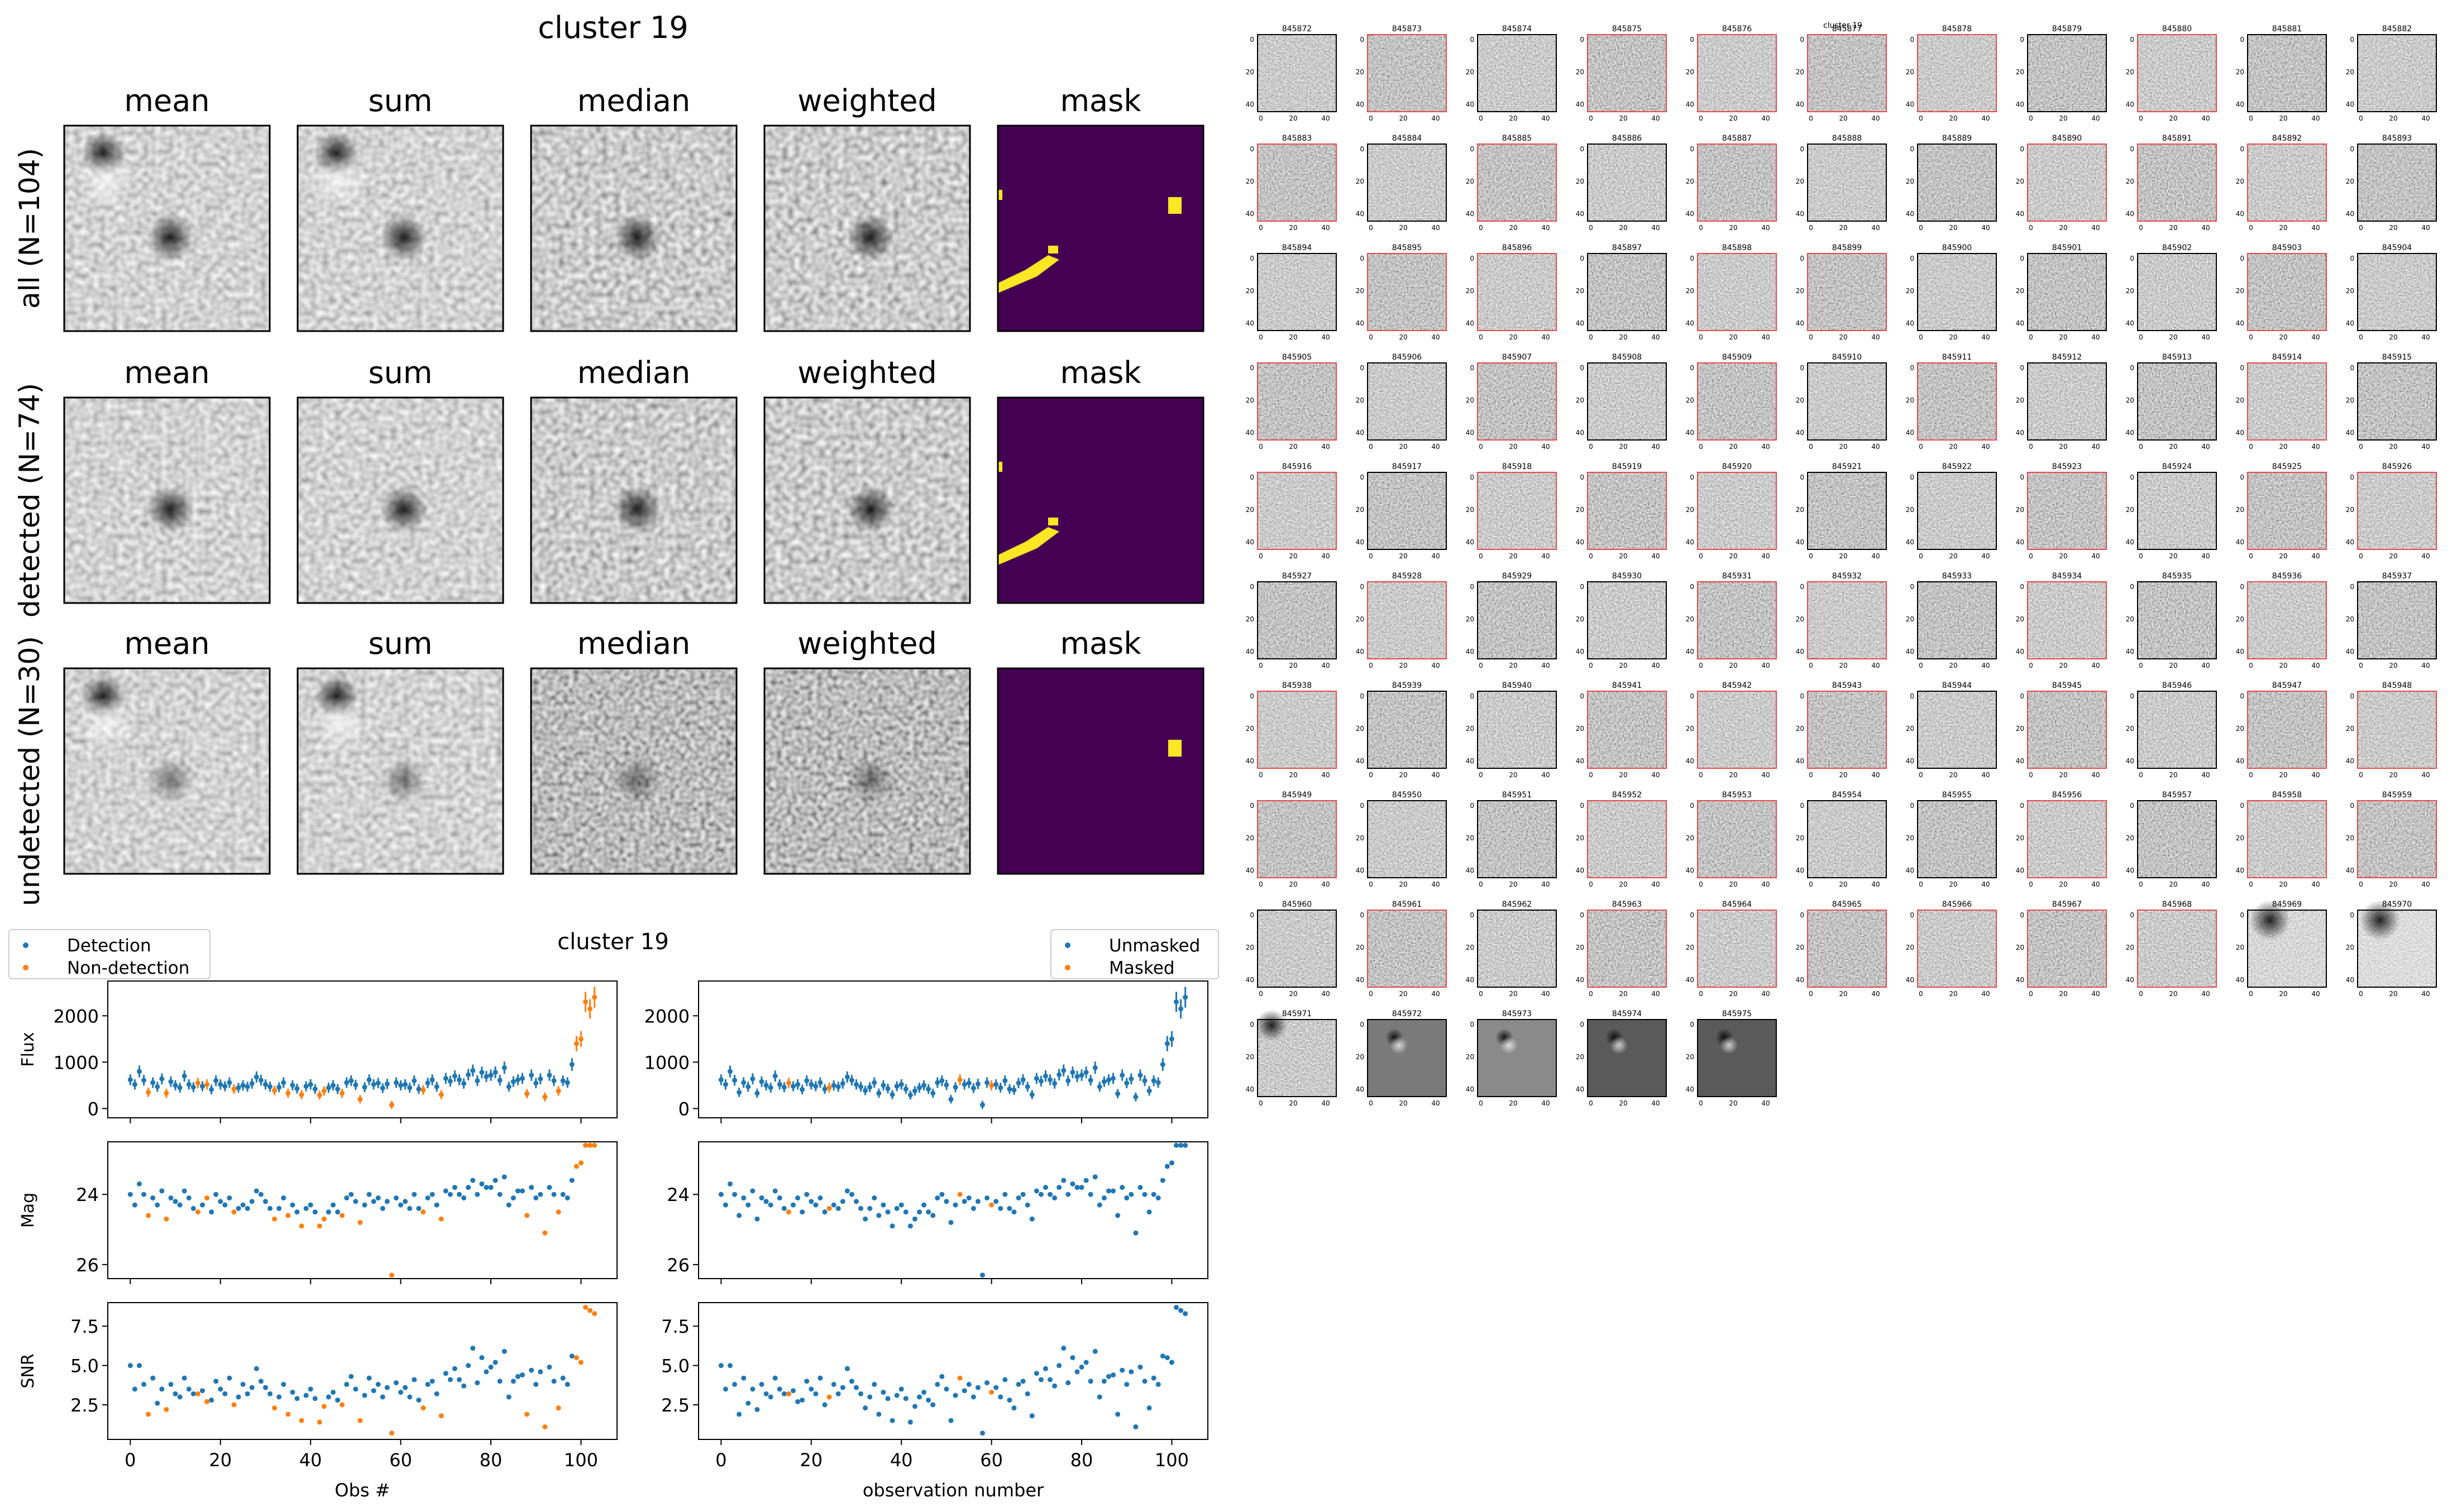 Image resolution: width=2457 pixels, height=1512 pixels. I want to click on legend-marker, so click(1067, 967).